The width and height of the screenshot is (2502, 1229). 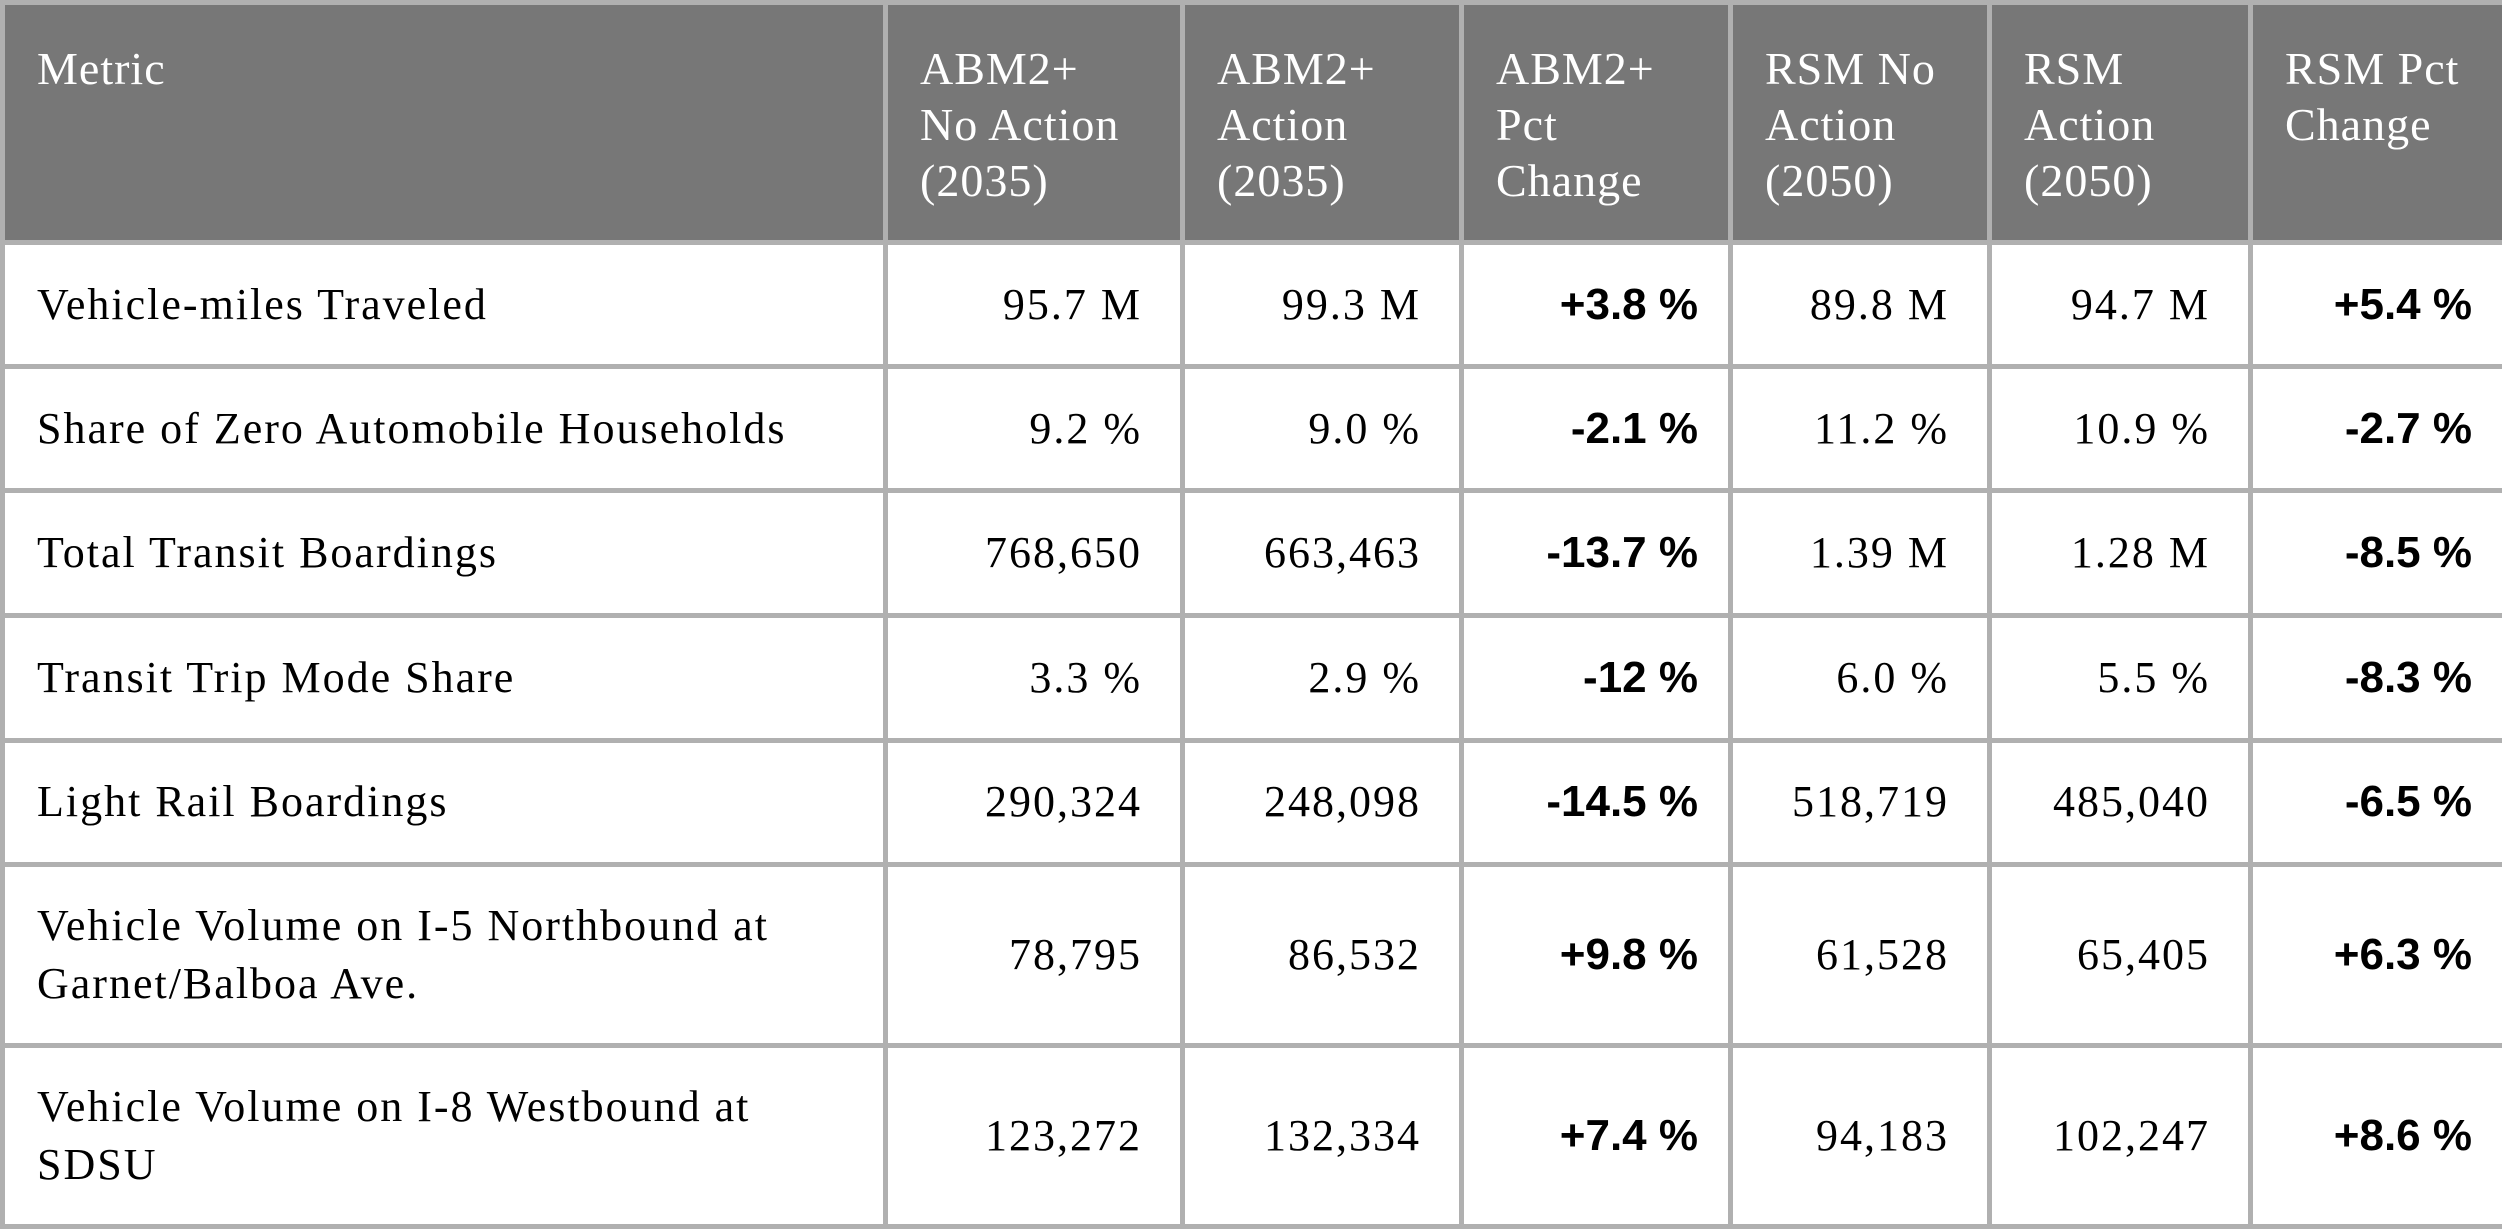 I want to click on header-abm2-no-action-2035: ABM2+ No Action (2035), so click(x=1034, y=122).